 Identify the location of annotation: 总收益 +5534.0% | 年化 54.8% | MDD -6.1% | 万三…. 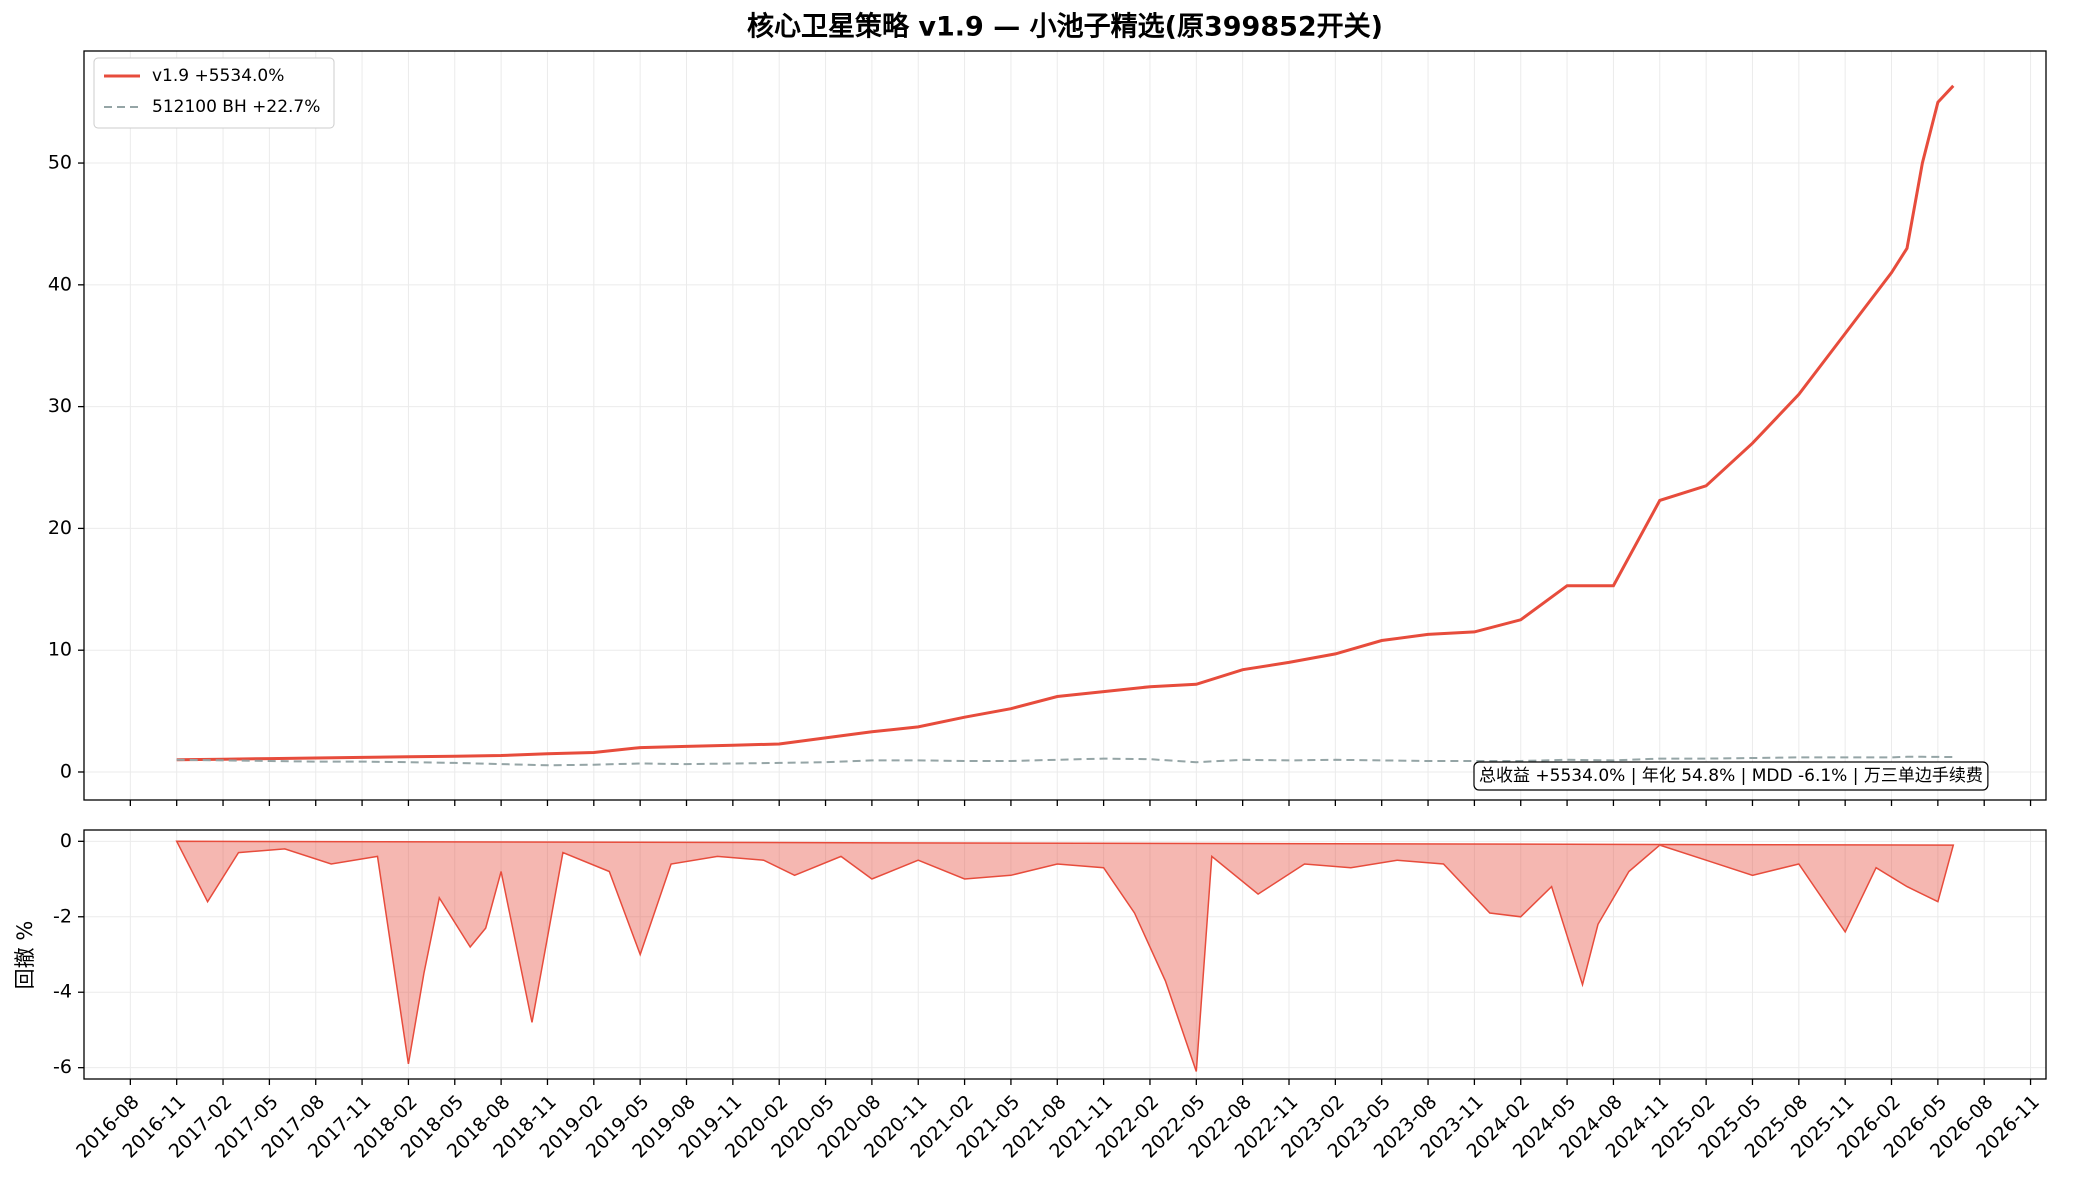
(1731, 776).